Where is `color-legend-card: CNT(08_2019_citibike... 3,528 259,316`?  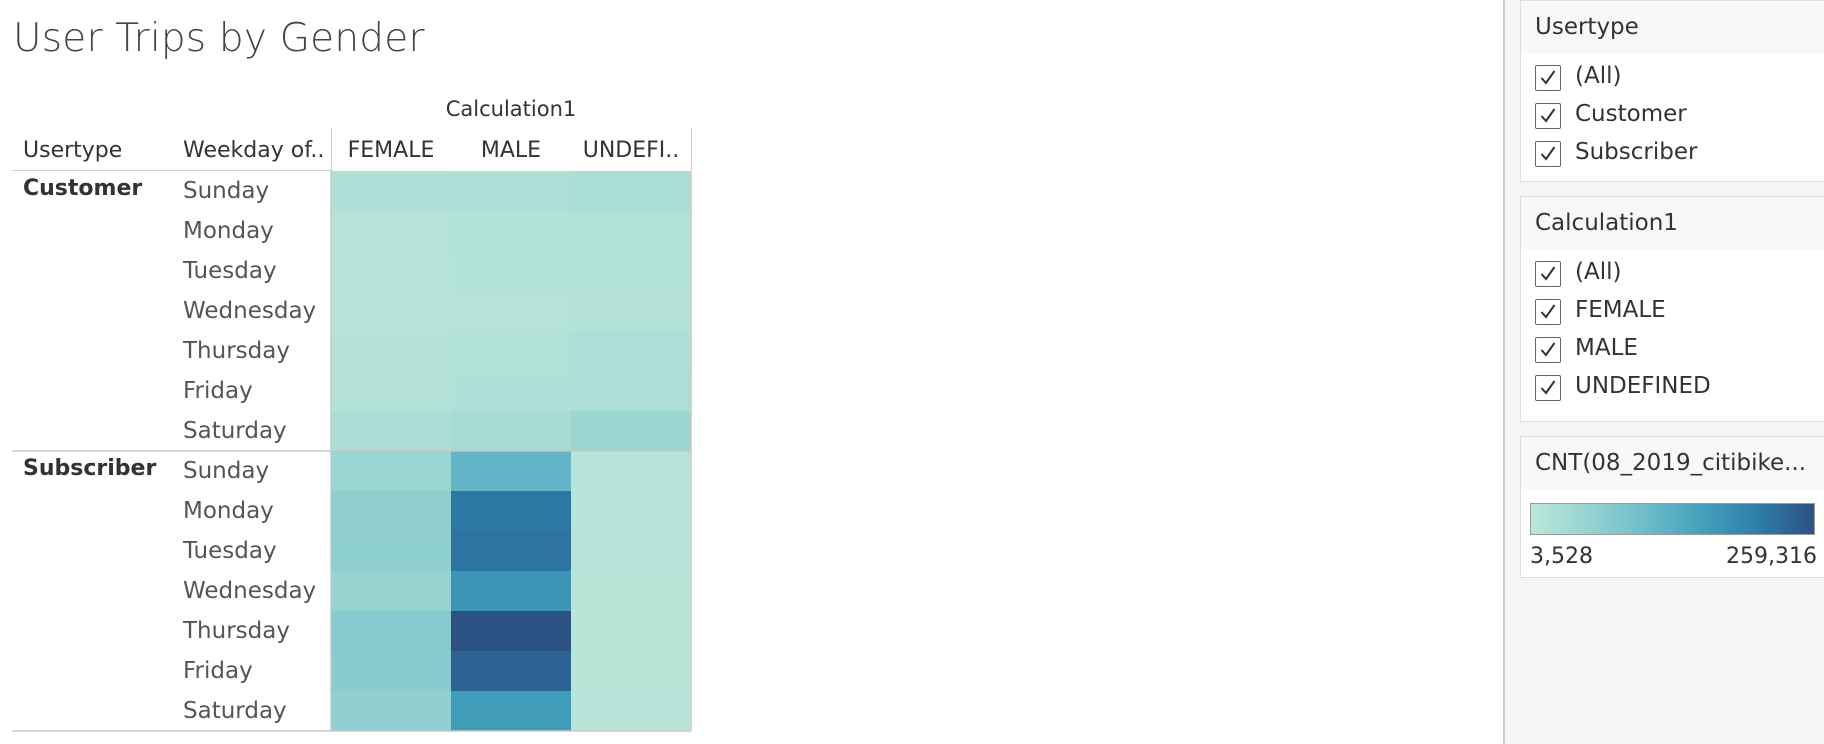
color-legend-card: CNT(08_2019_citibike... 3,528 259,316 is located at coordinates (1672, 507).